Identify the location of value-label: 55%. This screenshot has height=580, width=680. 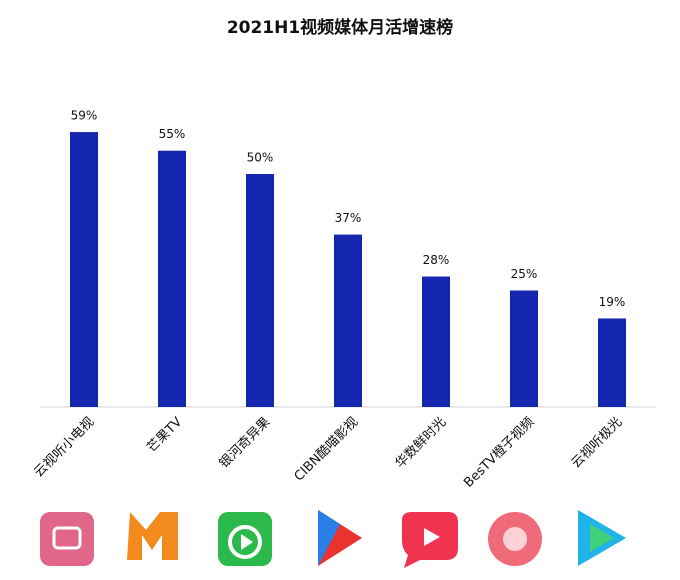
(172, 134).